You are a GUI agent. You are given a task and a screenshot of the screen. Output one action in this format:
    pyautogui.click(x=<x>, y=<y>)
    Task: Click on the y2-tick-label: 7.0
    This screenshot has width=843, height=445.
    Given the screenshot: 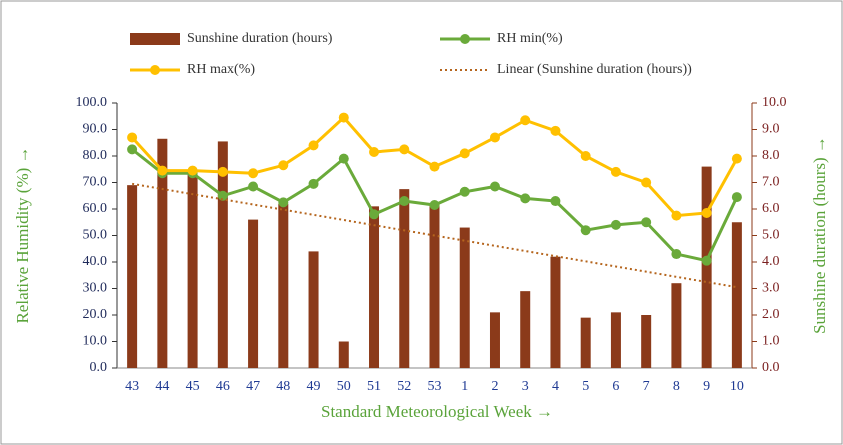 What is the action you would take?
    pyautogui.click(x=771, y=182)
    